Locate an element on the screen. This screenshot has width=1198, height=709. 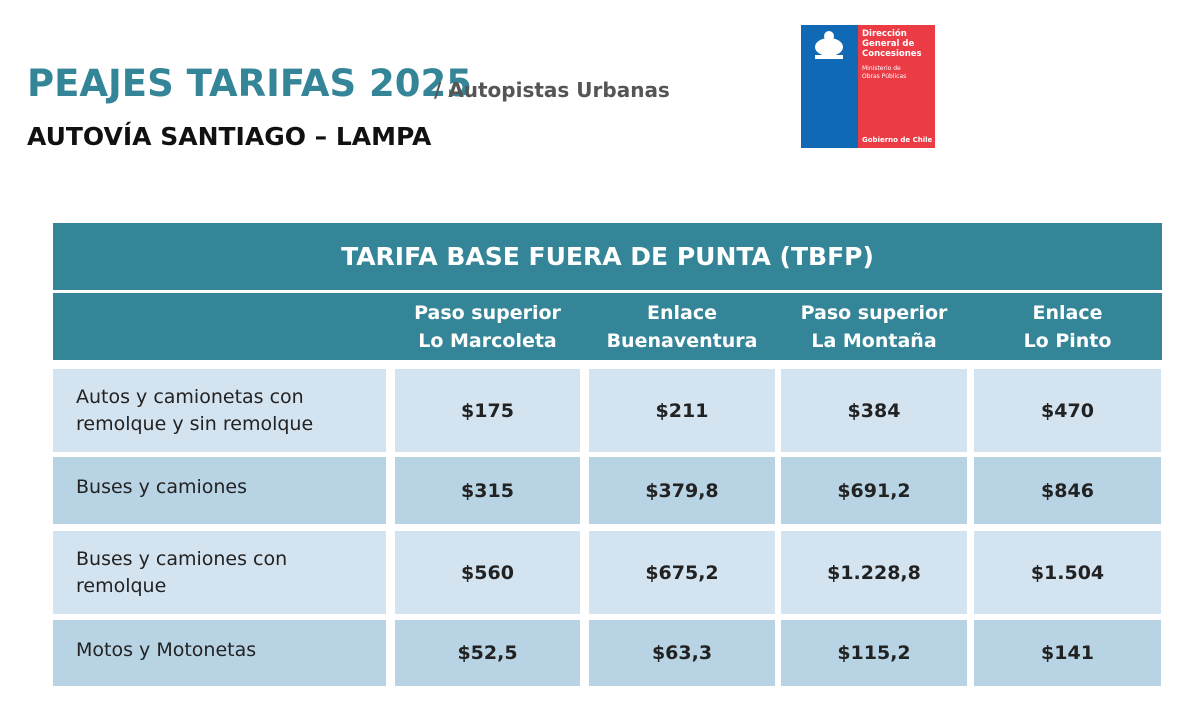
table-title: TARIFA BASE FUERA DE PUNTA (TBFP) is located at coordinates (607, 256).